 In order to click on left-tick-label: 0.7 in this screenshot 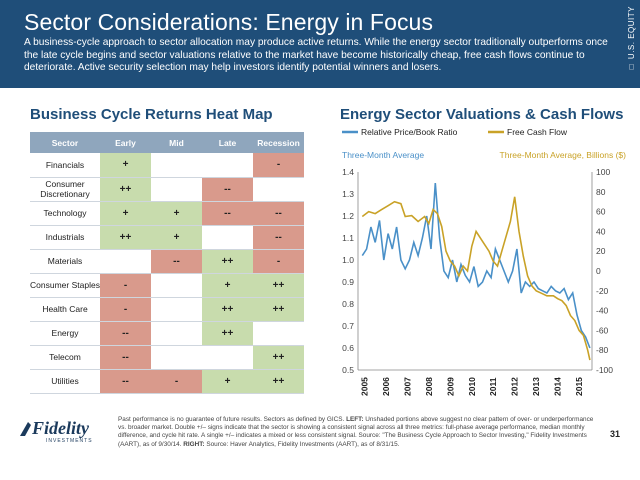, I will do `click(348, 326)`.